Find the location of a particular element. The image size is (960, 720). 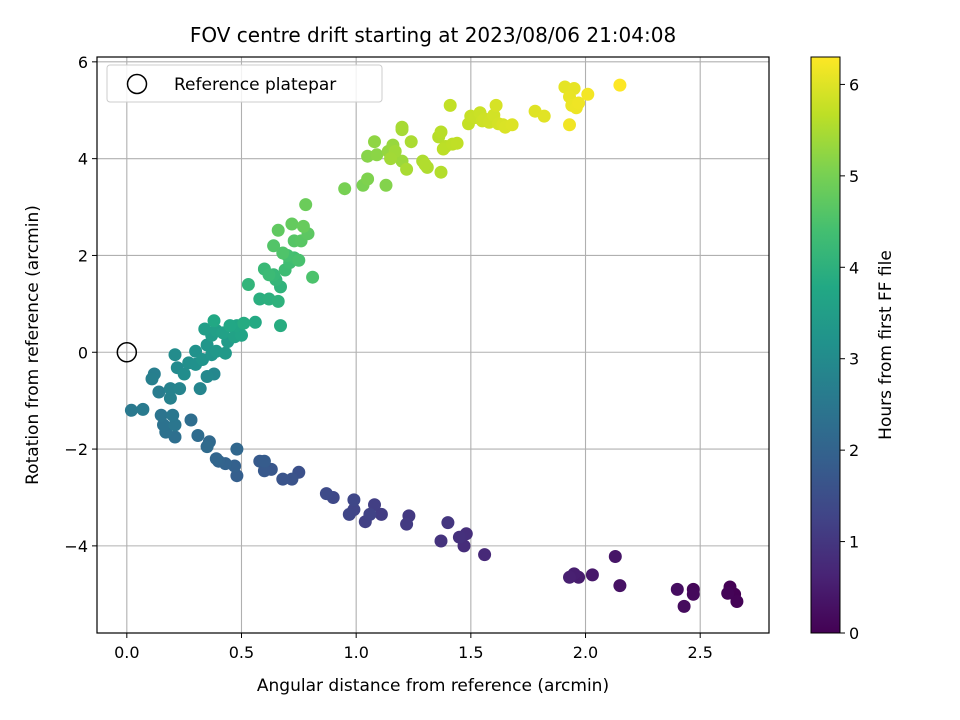

y-axis-ticks: −4 −2 0 2 4 6 is located at coordinates (80, 304).